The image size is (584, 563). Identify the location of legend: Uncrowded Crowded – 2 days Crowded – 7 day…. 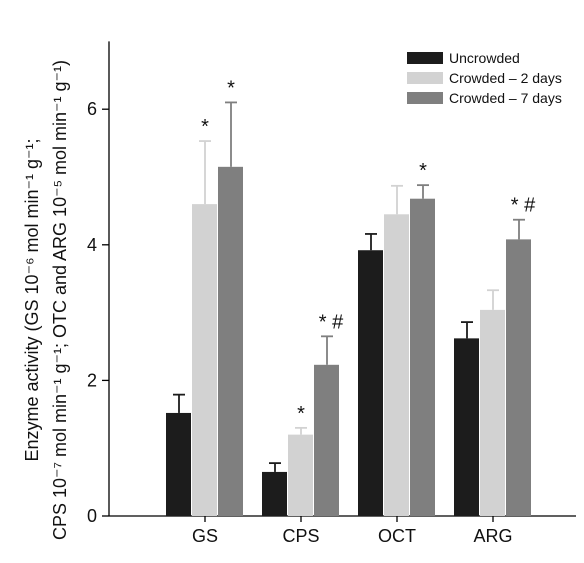
(484, 78).